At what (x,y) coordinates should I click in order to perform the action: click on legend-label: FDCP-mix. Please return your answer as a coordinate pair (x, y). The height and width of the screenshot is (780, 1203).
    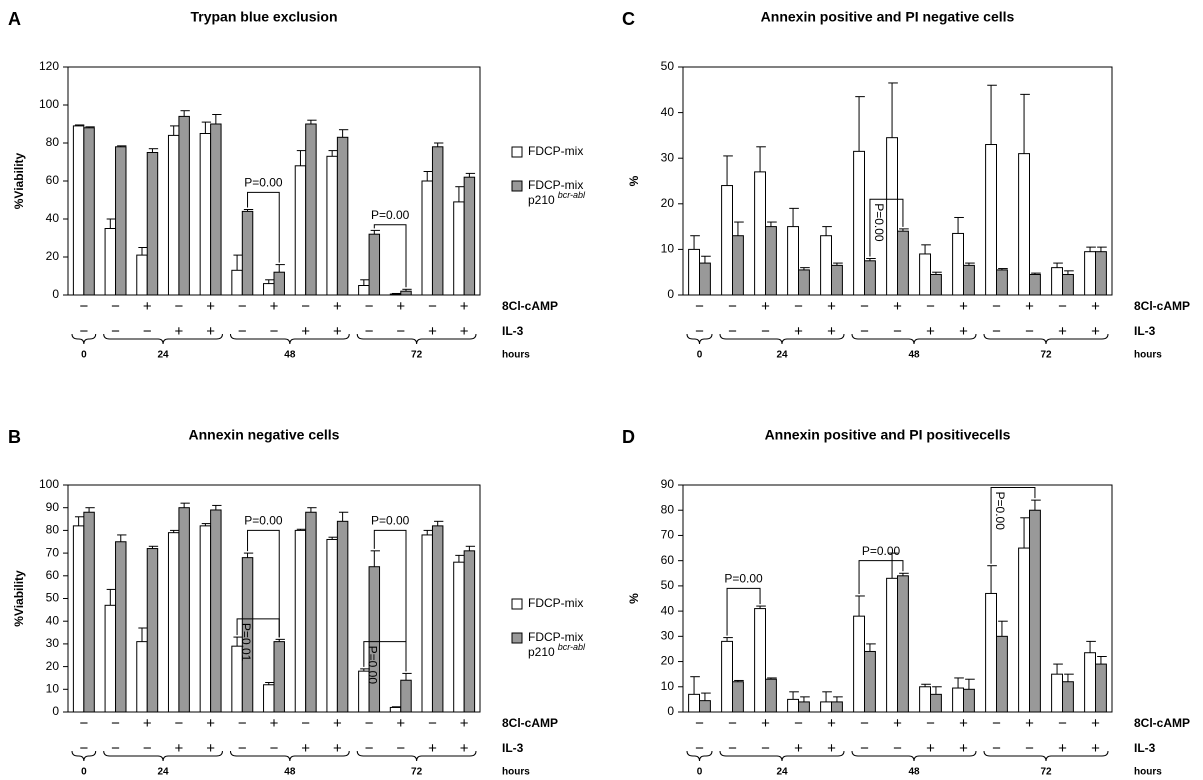
    Looking at the image, I should click on (555, 185).